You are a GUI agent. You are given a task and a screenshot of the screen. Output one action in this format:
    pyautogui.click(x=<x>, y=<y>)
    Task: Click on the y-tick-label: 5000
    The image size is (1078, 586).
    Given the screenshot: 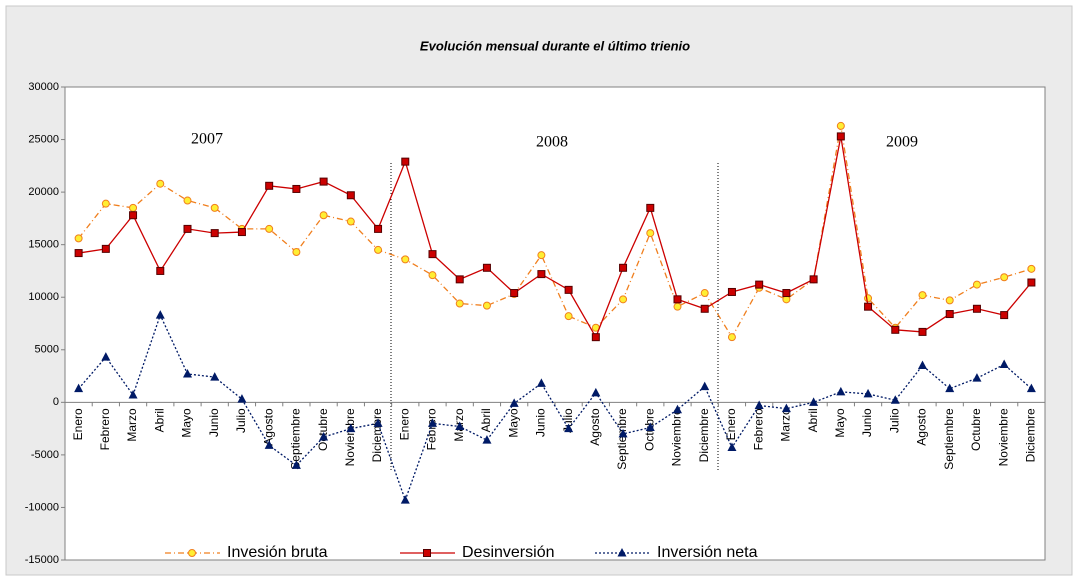 What is the action you would take?
    pyautogui.click(x=47, y=350)
    